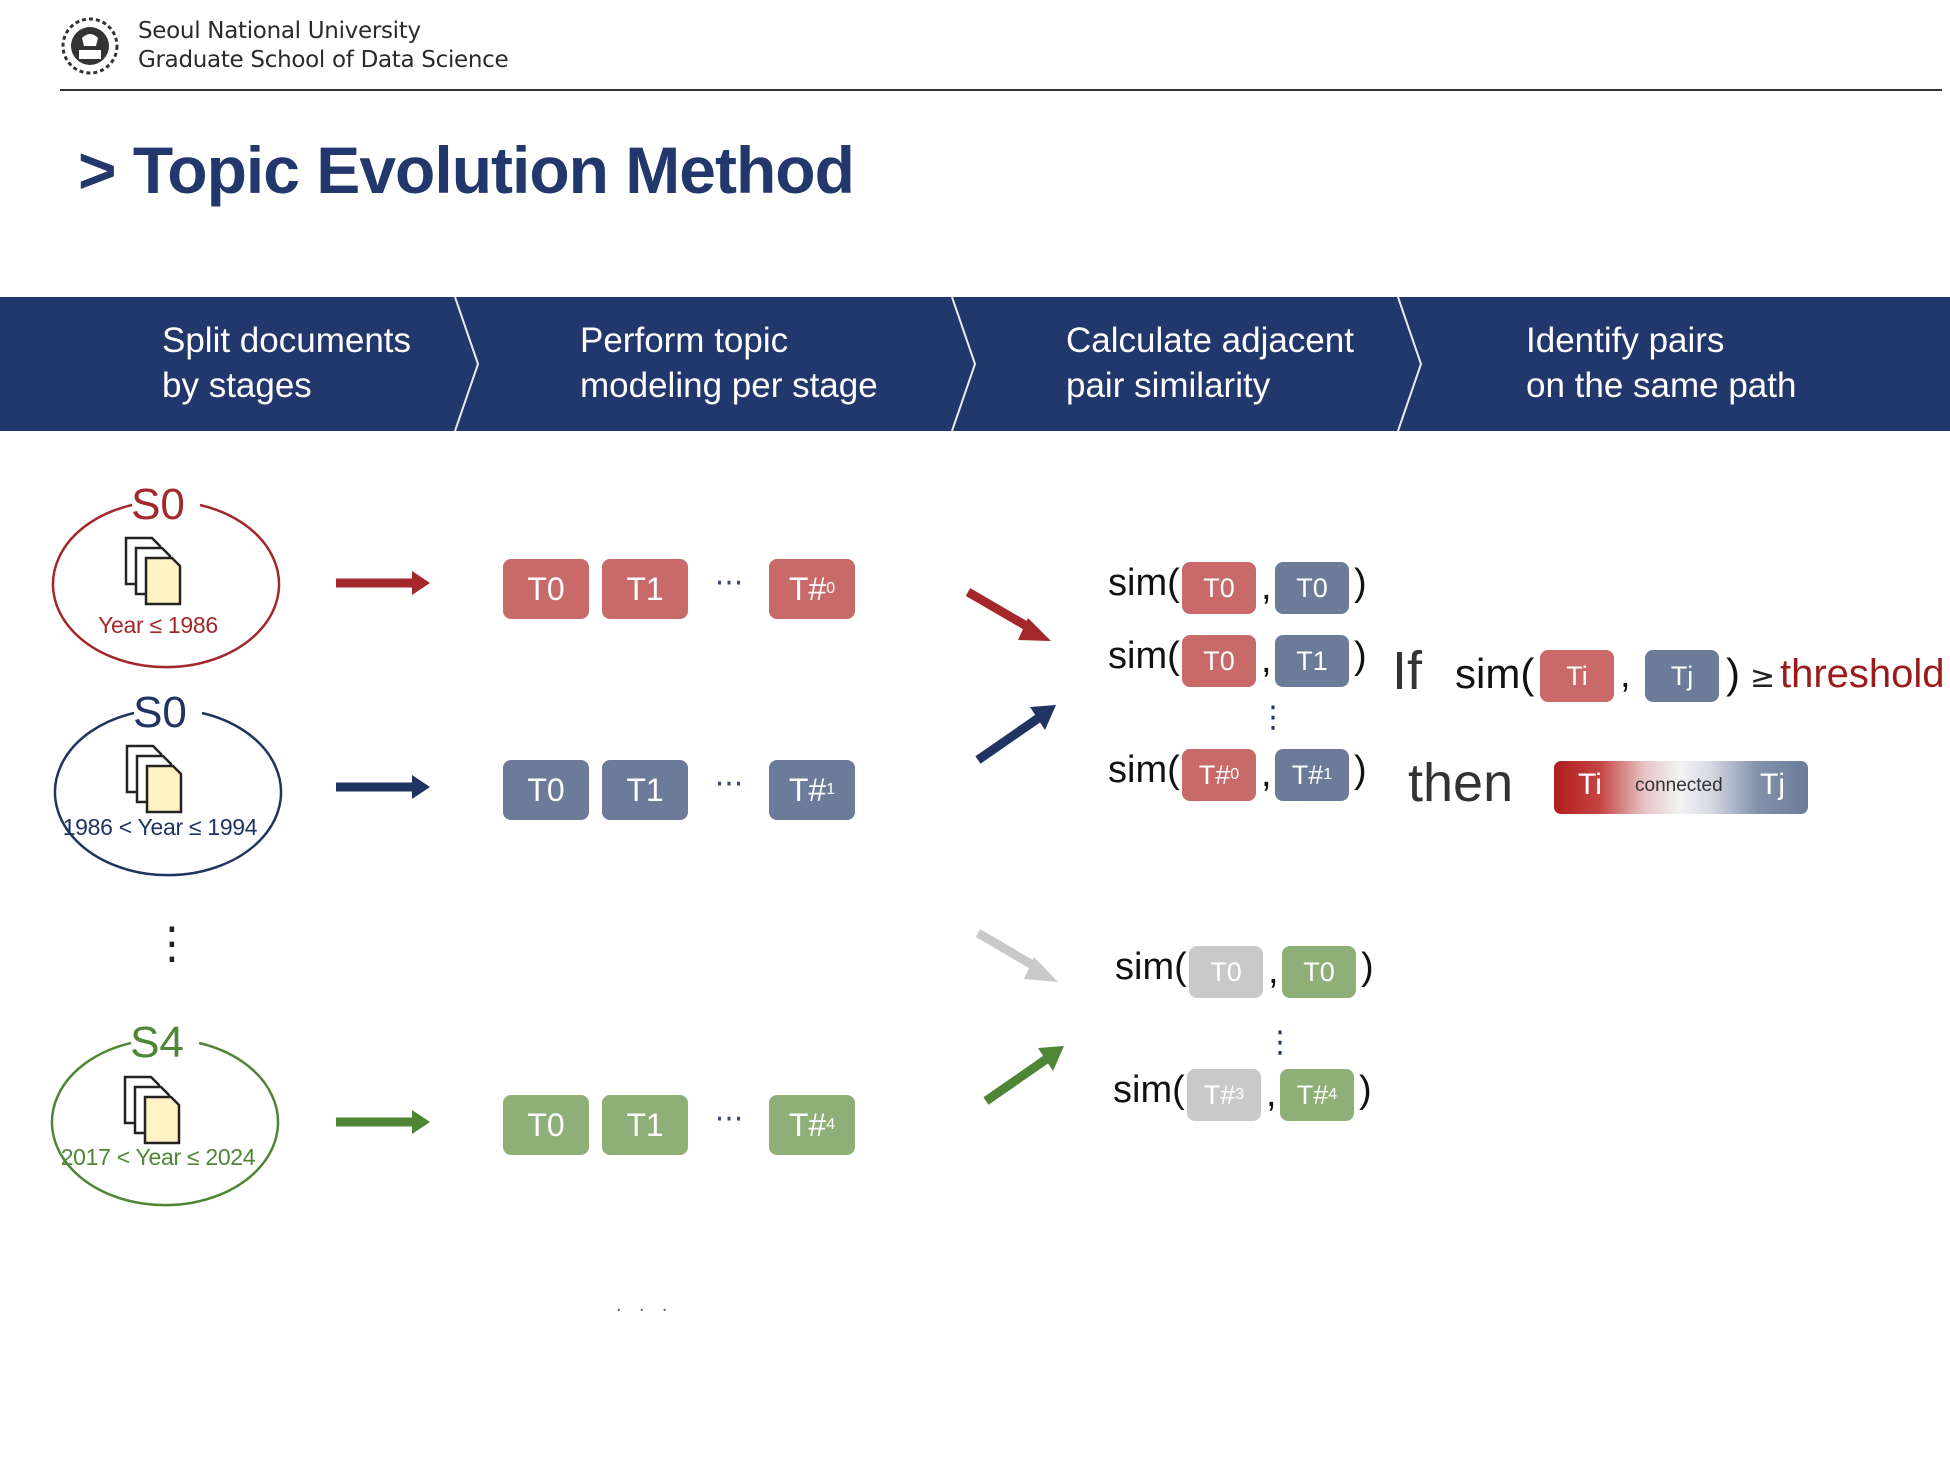 Image resolution: width=1950 pixels, height=1477 pixels. What do you see at coordinates (812, 790) in the screenshot?
I see `topic-box-last: T# 1` at bounding box center [812, 790].